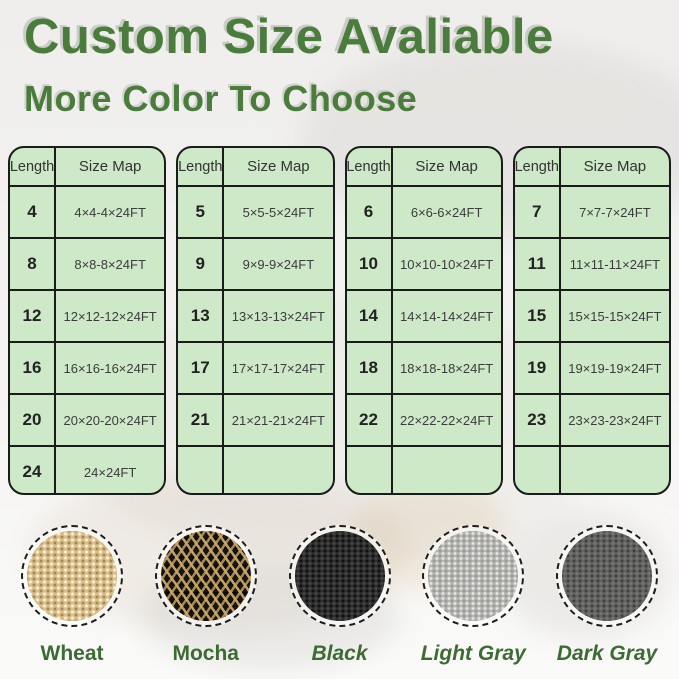 This screenshot has width=679, height=679. Describe the element at coordinates (538, 316) in the screenshot. I see `length-value: 15` at that location.